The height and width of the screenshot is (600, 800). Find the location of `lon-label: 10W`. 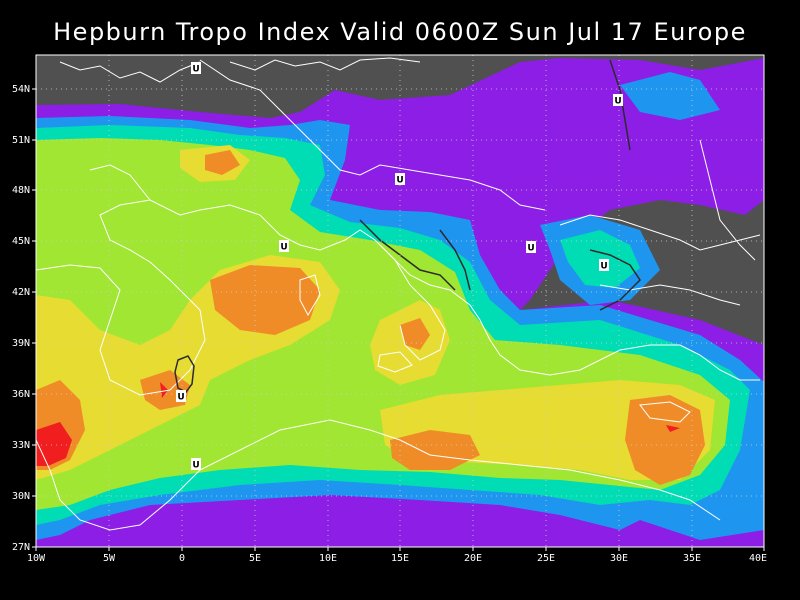

lon-label: 10W is located at coordinates (36, 558).